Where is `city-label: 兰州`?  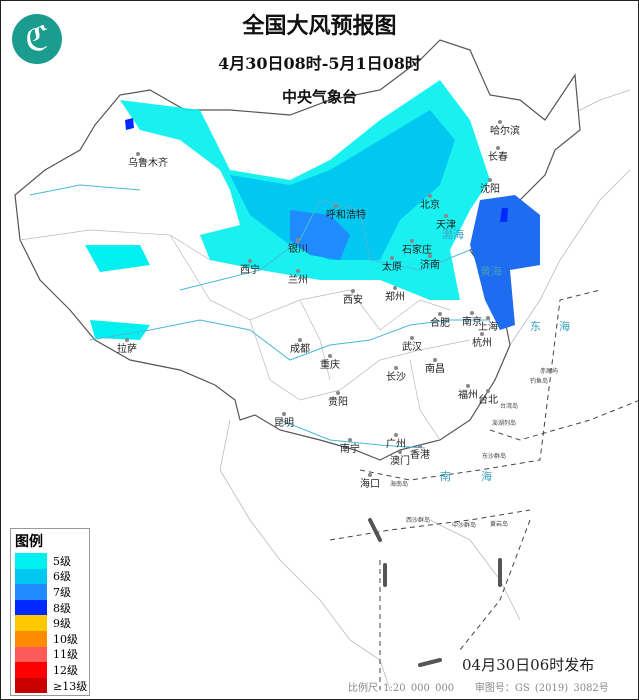 city-label: 兰州 is located at coordinates (298, 279).